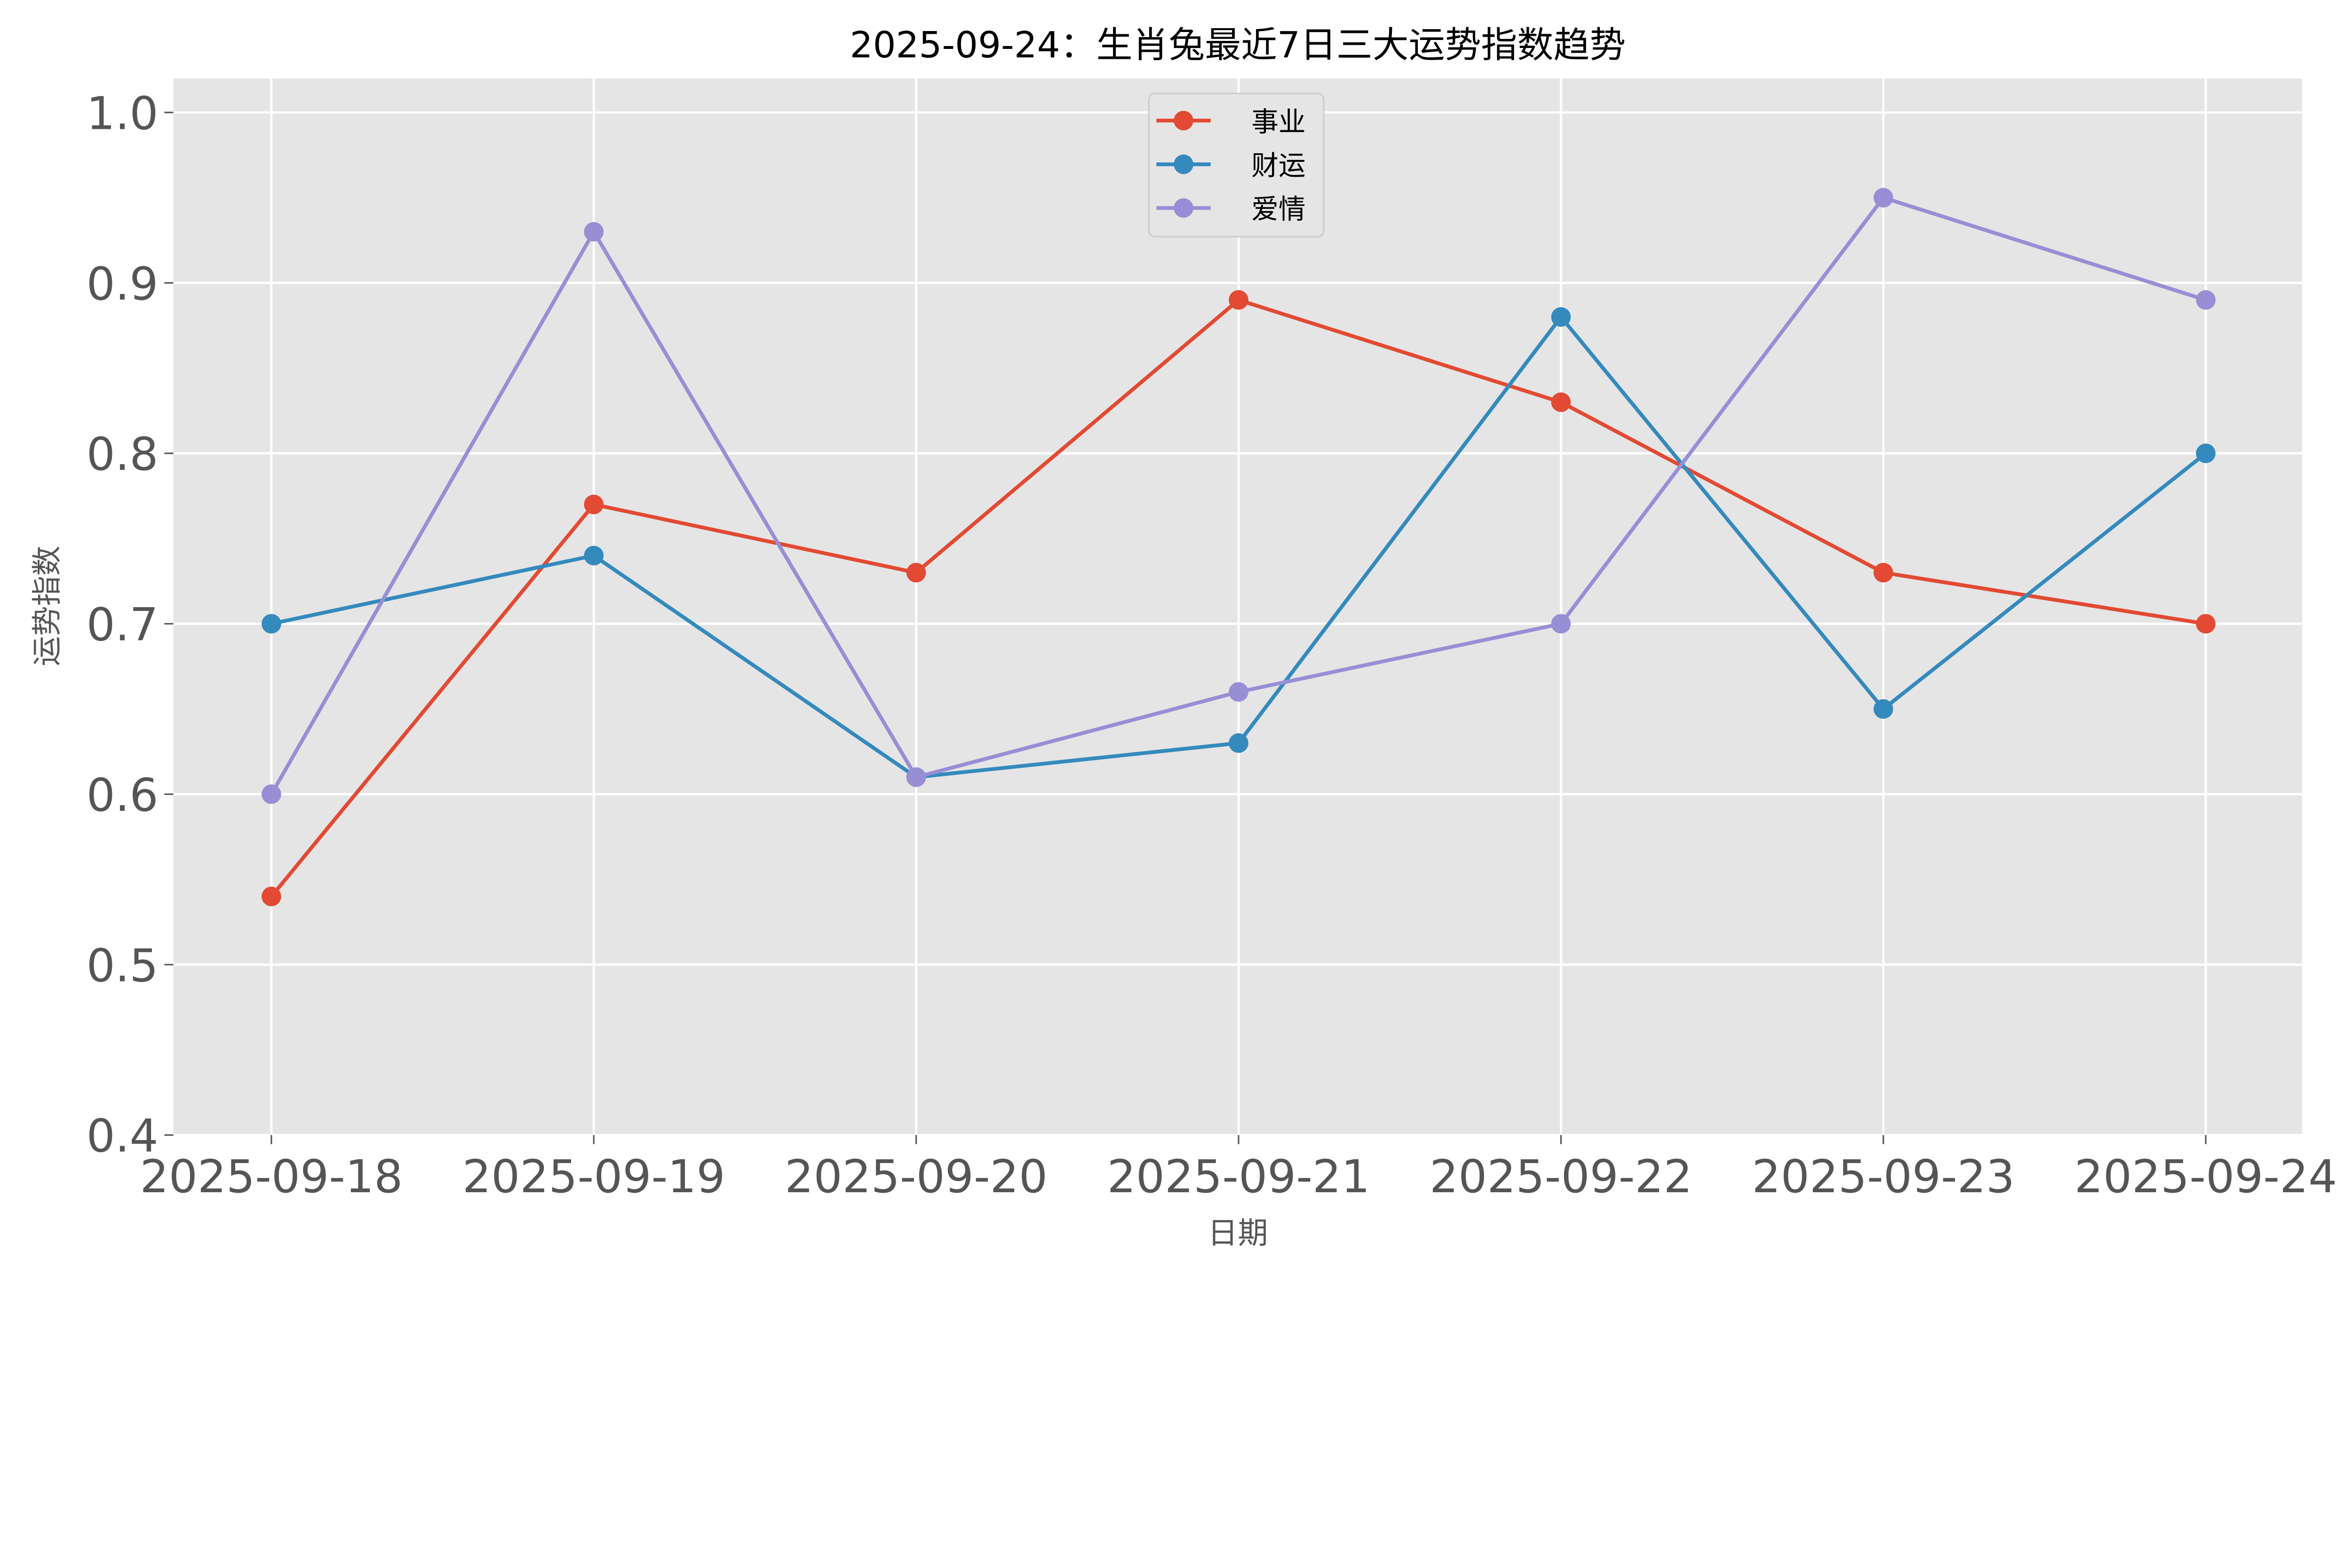  What do you see at coordinates (1236, 165) in the screenshot?
I see `legend-box` at bounding box center [1236, 165].